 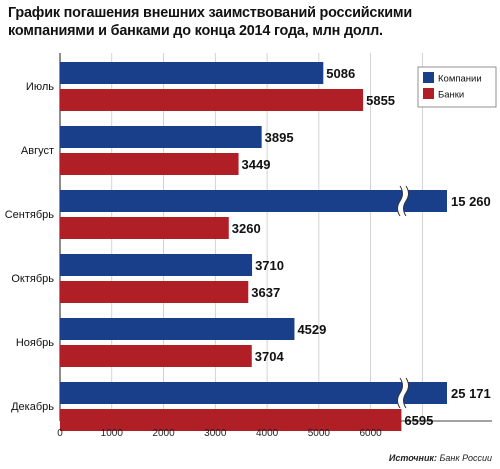 I want to click on source-value: Банк России, so click(x=465, y=458).